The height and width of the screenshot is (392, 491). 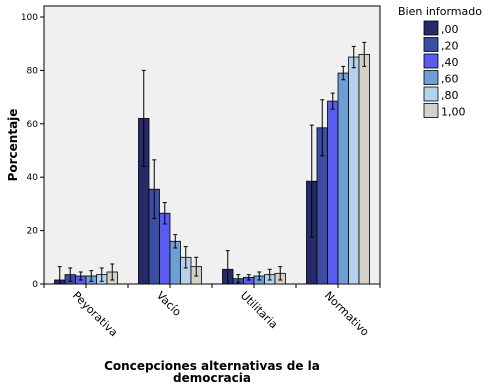 I want to click on y-tick-label: 40, so click(x=33, y=178).